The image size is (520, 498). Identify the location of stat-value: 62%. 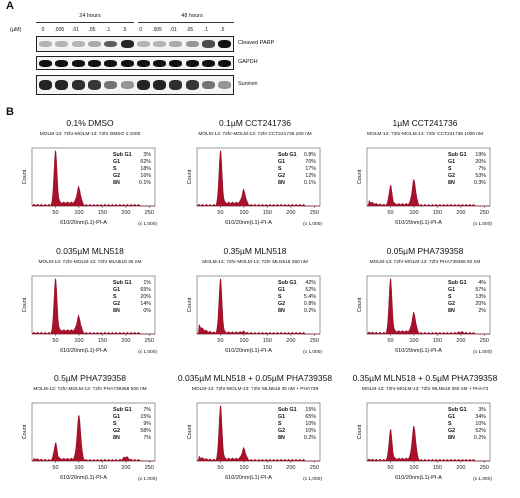
(145, 162).